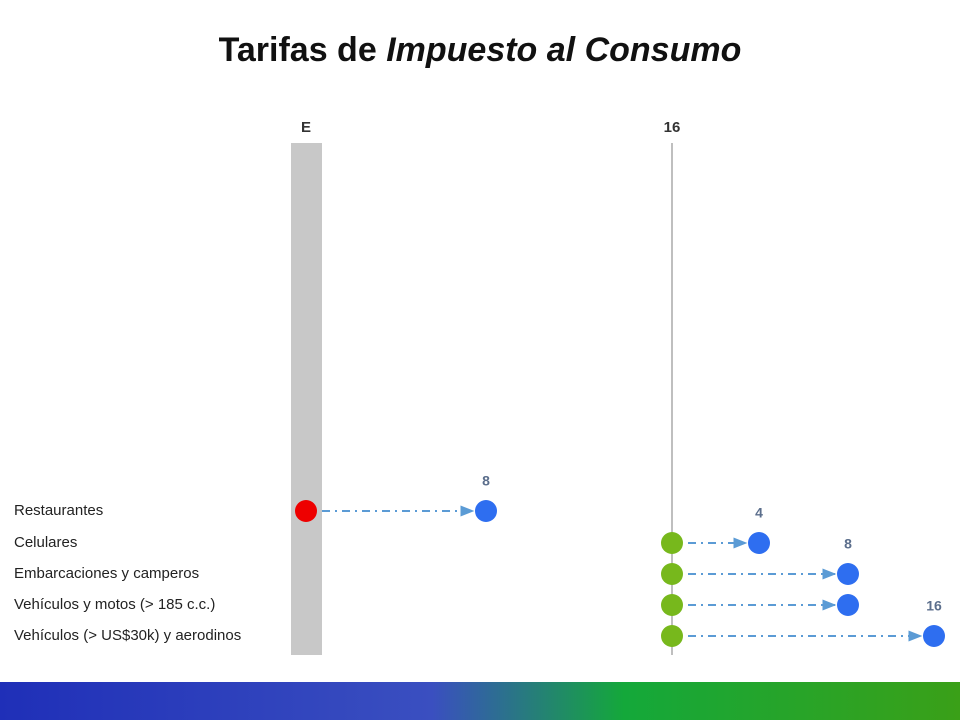  I want to click on column-label: 16, so click(672, 127).